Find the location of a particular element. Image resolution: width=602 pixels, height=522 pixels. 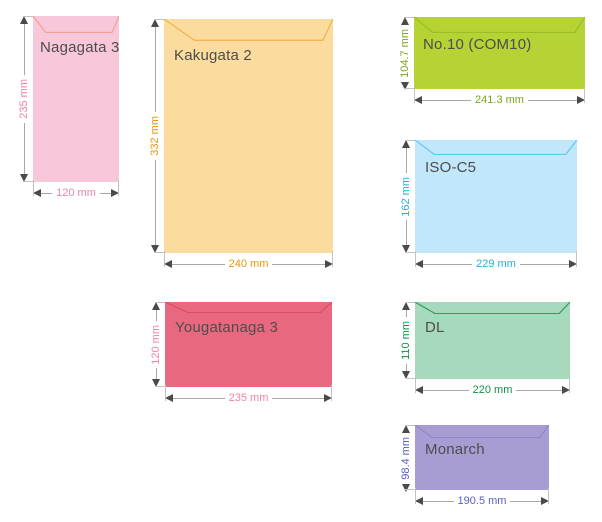

width-label: 190.5 mm is located at coordinates (482, 500).